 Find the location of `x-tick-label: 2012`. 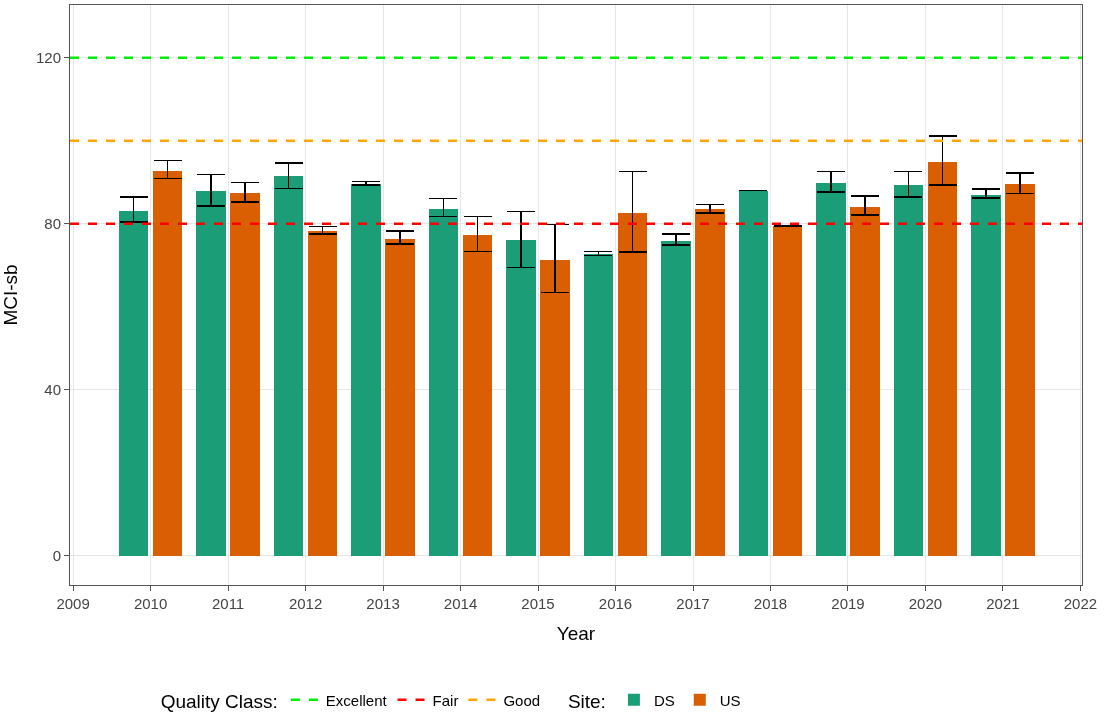

x-tick-label: 2012 is located at coordinates (305, 603).